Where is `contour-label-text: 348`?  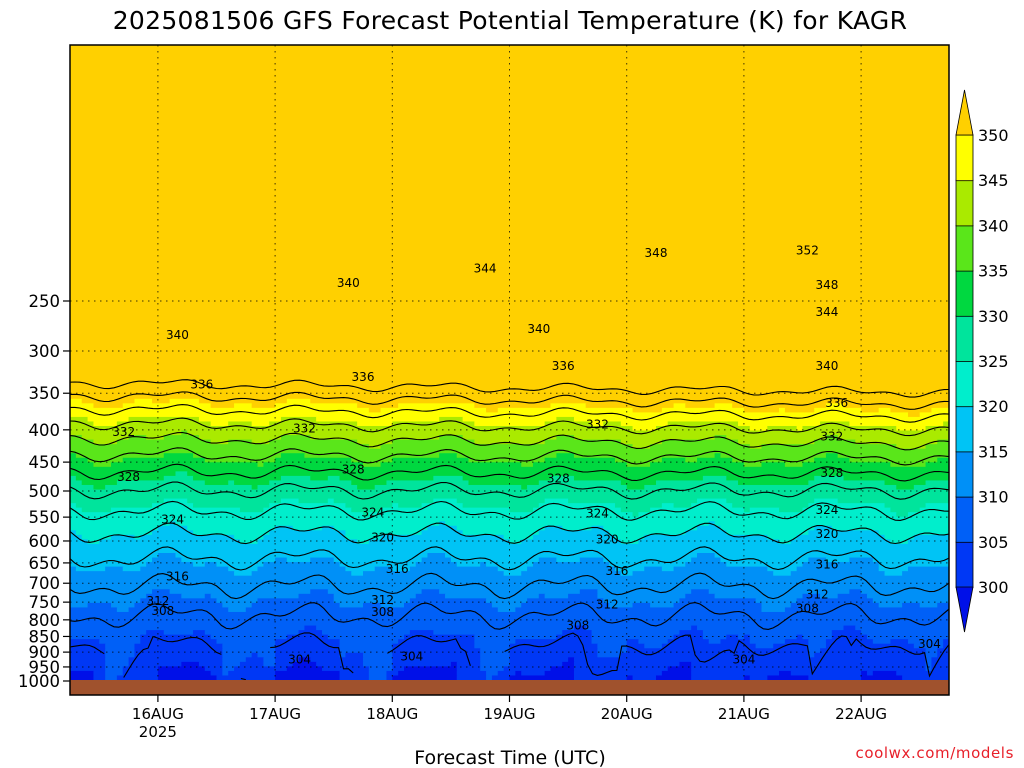
contour-label-text: 348 is located at coordinates (826, 285).